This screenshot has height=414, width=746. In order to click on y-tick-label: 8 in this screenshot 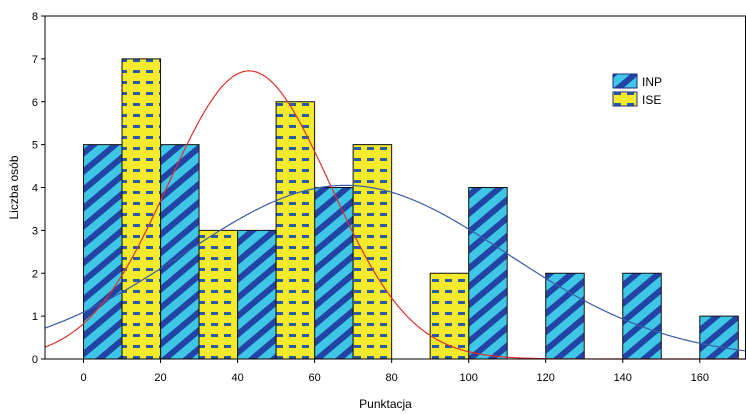, I will do `click(35, 17)`.